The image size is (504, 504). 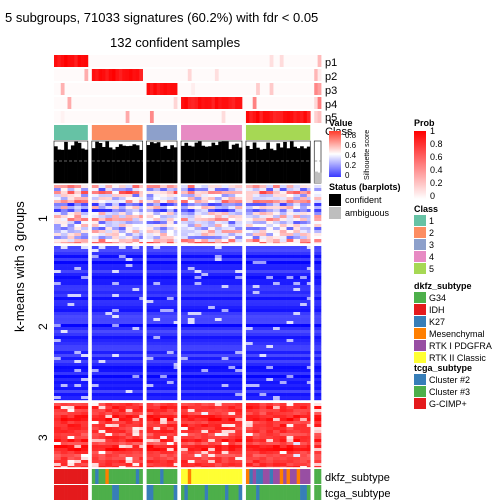 I want to click on legend-label: RTK II Classic, so click(x=457, y=358).